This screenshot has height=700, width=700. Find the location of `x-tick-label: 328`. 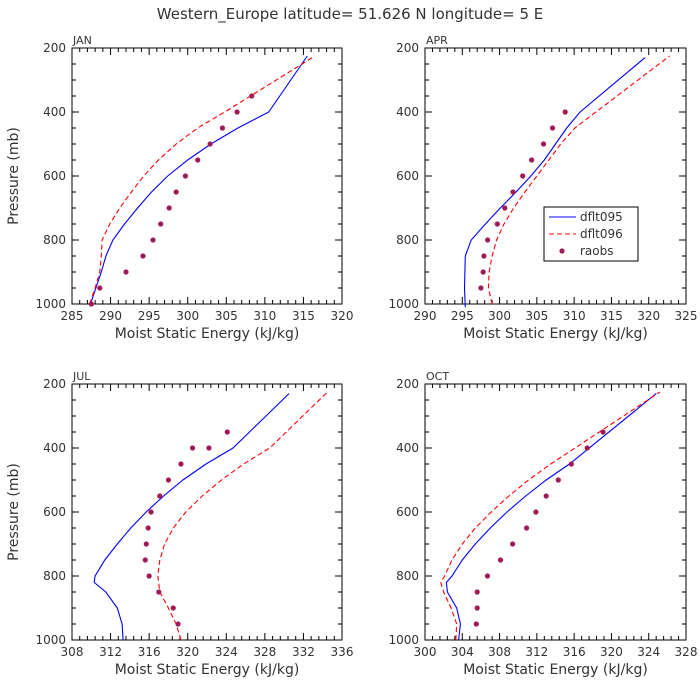

x-tick-label: 328 is located at coordinates (686, 652).